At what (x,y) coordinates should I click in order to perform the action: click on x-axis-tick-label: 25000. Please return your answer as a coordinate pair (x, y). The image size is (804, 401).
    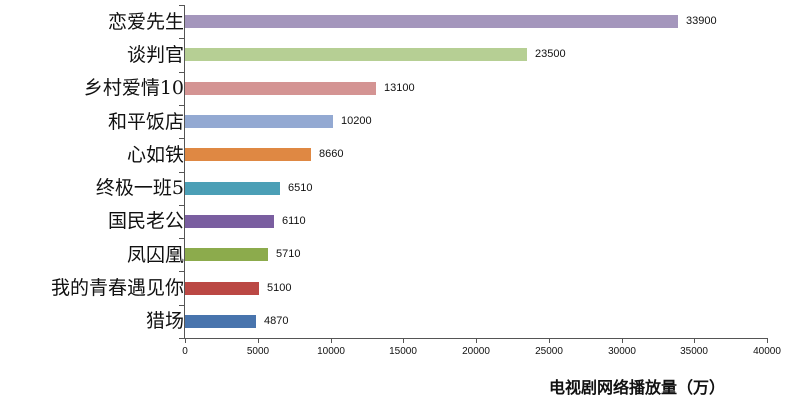
    Looking at the image, I should click on (549, 351).